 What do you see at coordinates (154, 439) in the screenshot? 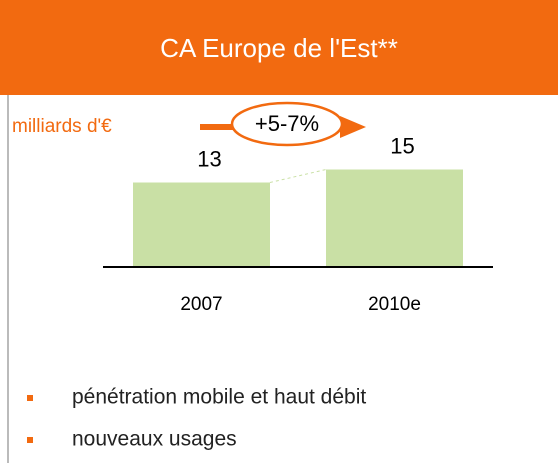
I see `bullet-text: nouveaux usages` at bounding box center [154, 439].